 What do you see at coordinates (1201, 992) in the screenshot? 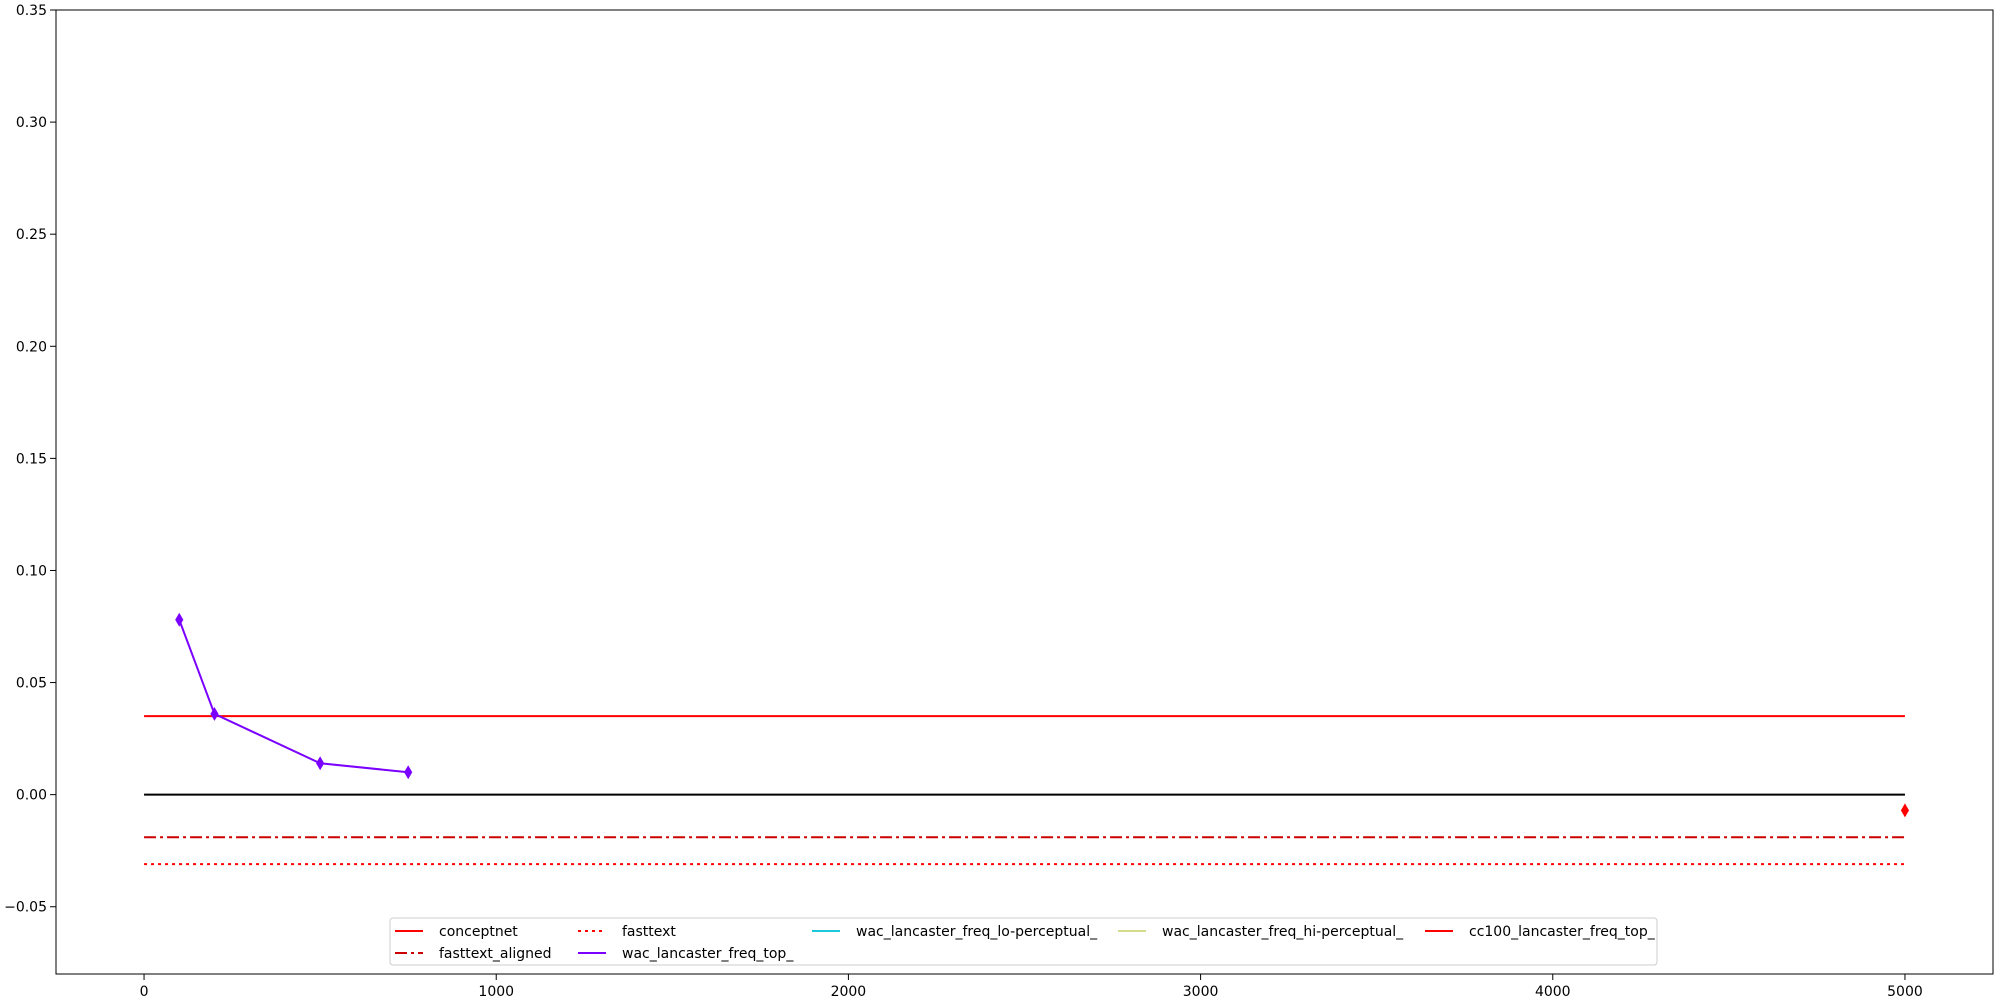
I see `x-tick-label: 3000` at bounding box center [1201, 992].